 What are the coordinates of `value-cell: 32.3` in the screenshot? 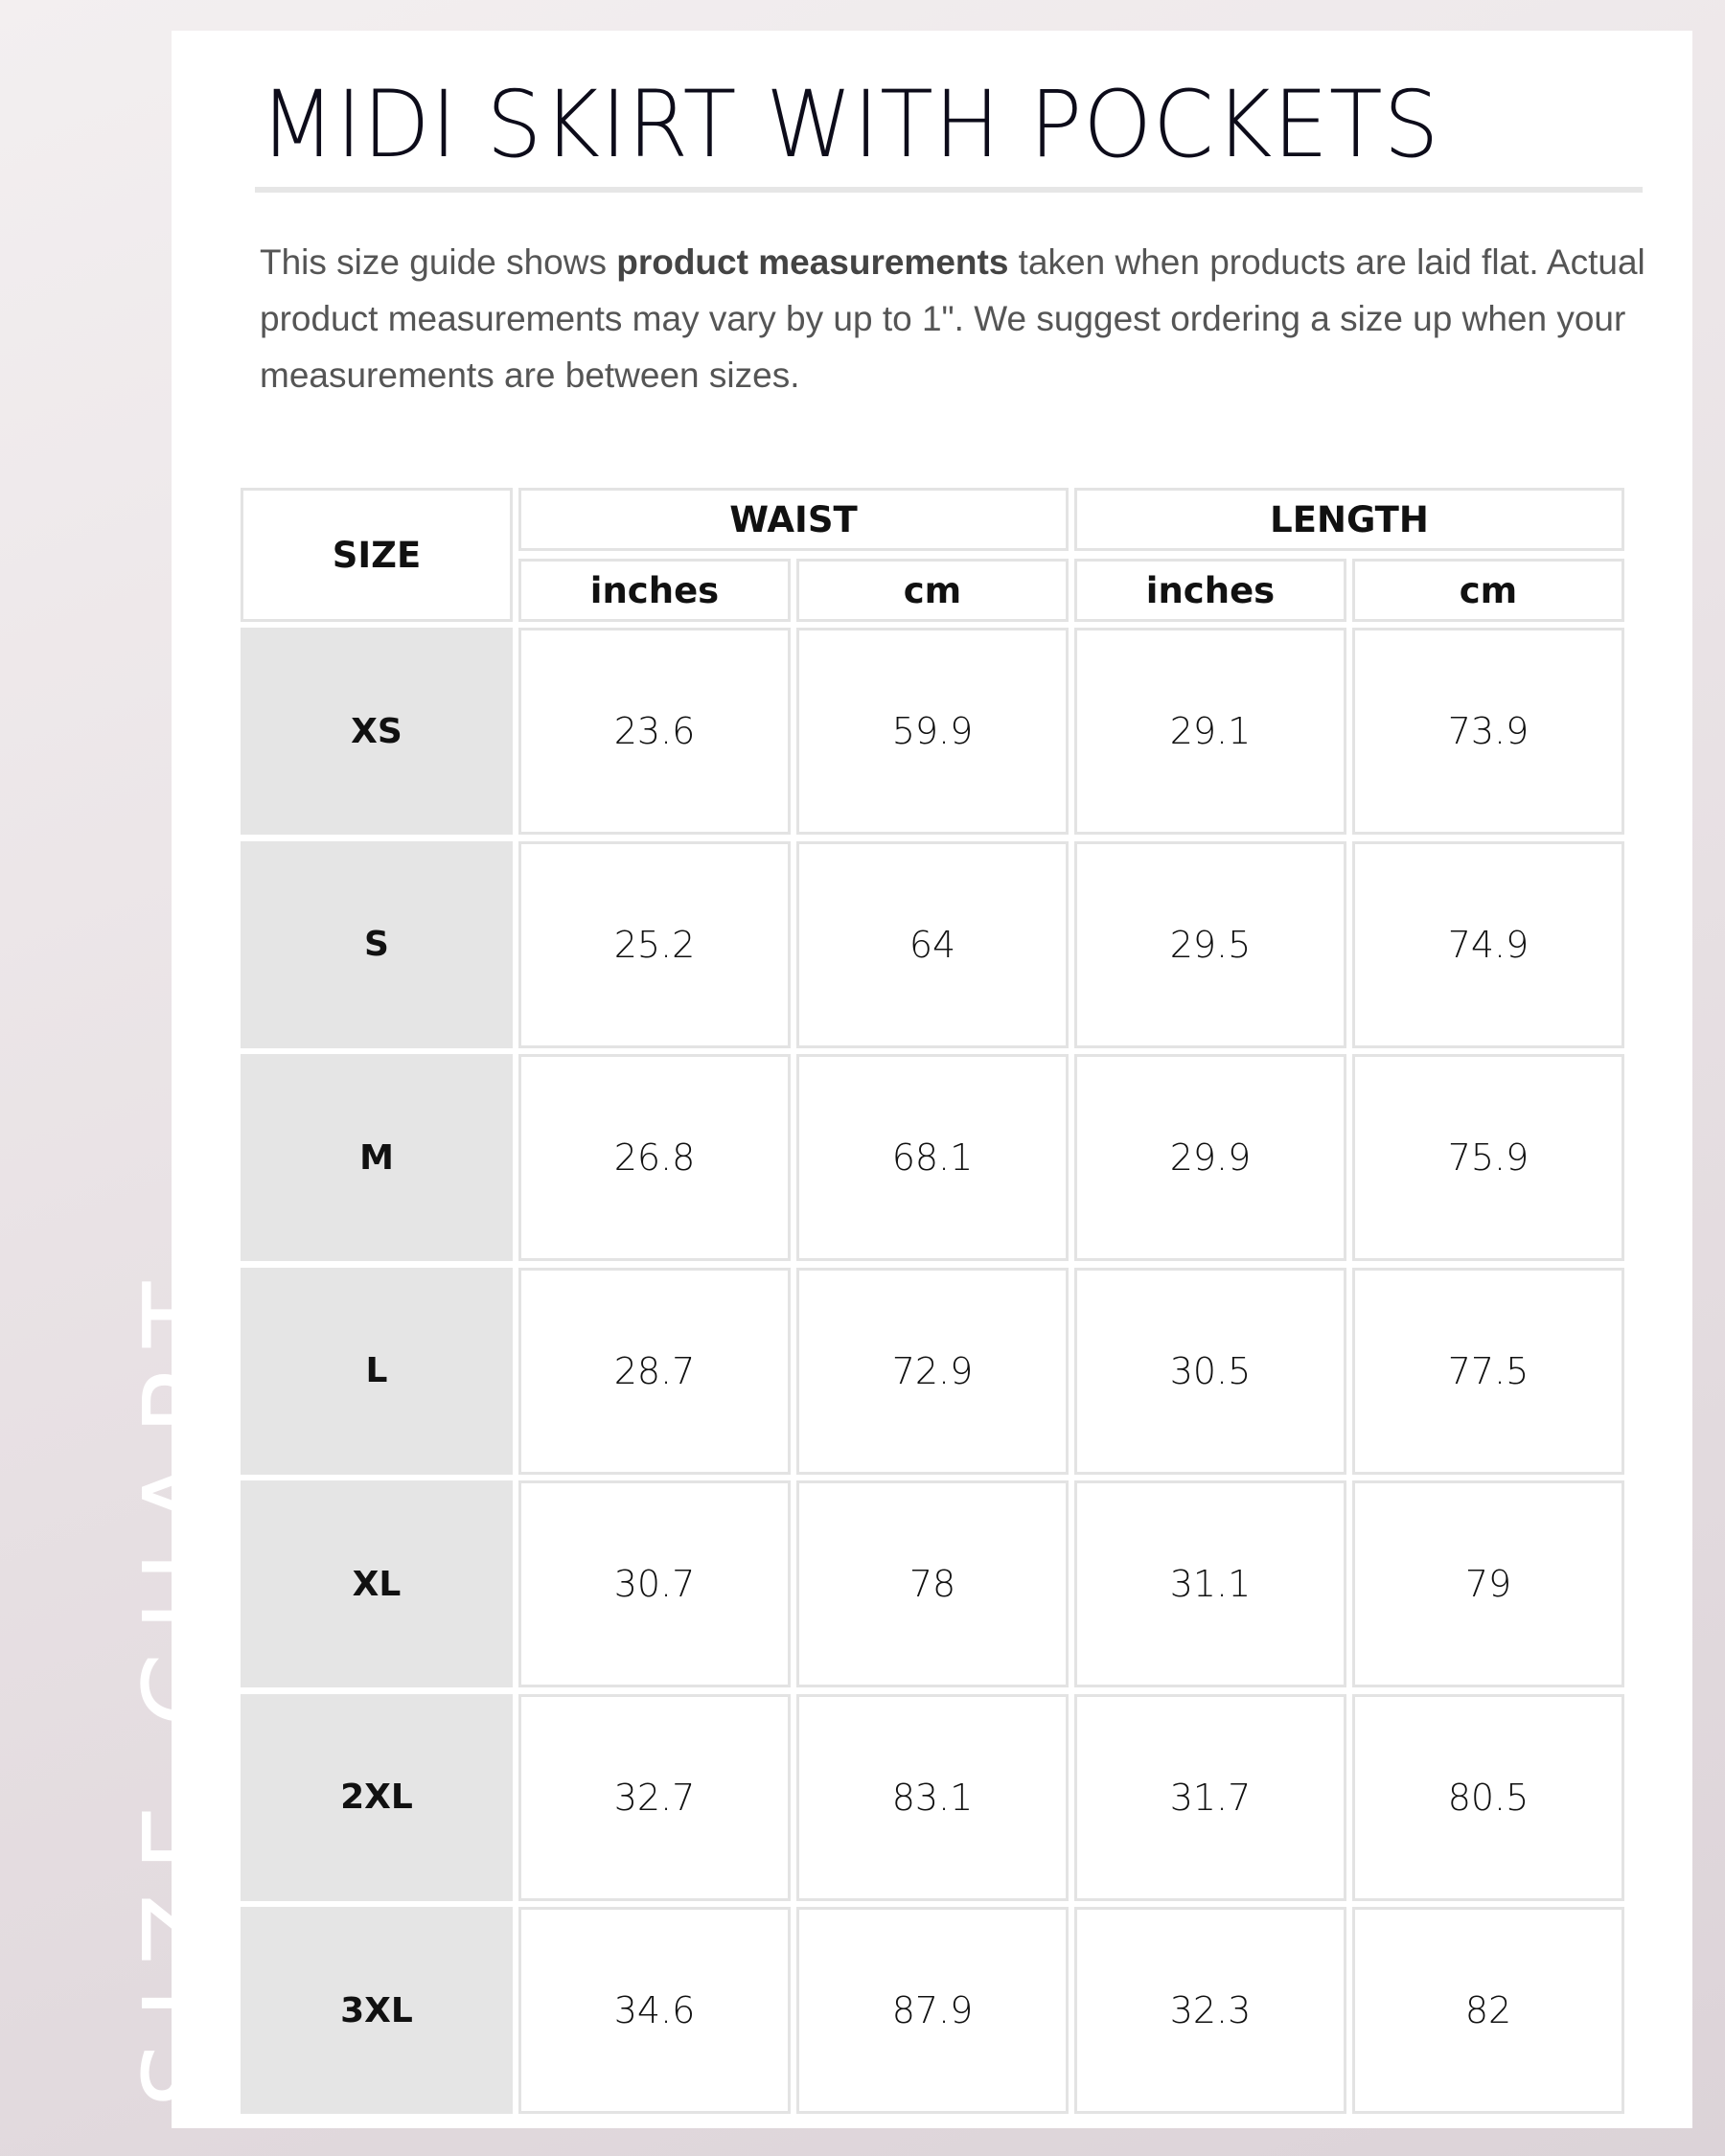 It's located at (1210, 2010).